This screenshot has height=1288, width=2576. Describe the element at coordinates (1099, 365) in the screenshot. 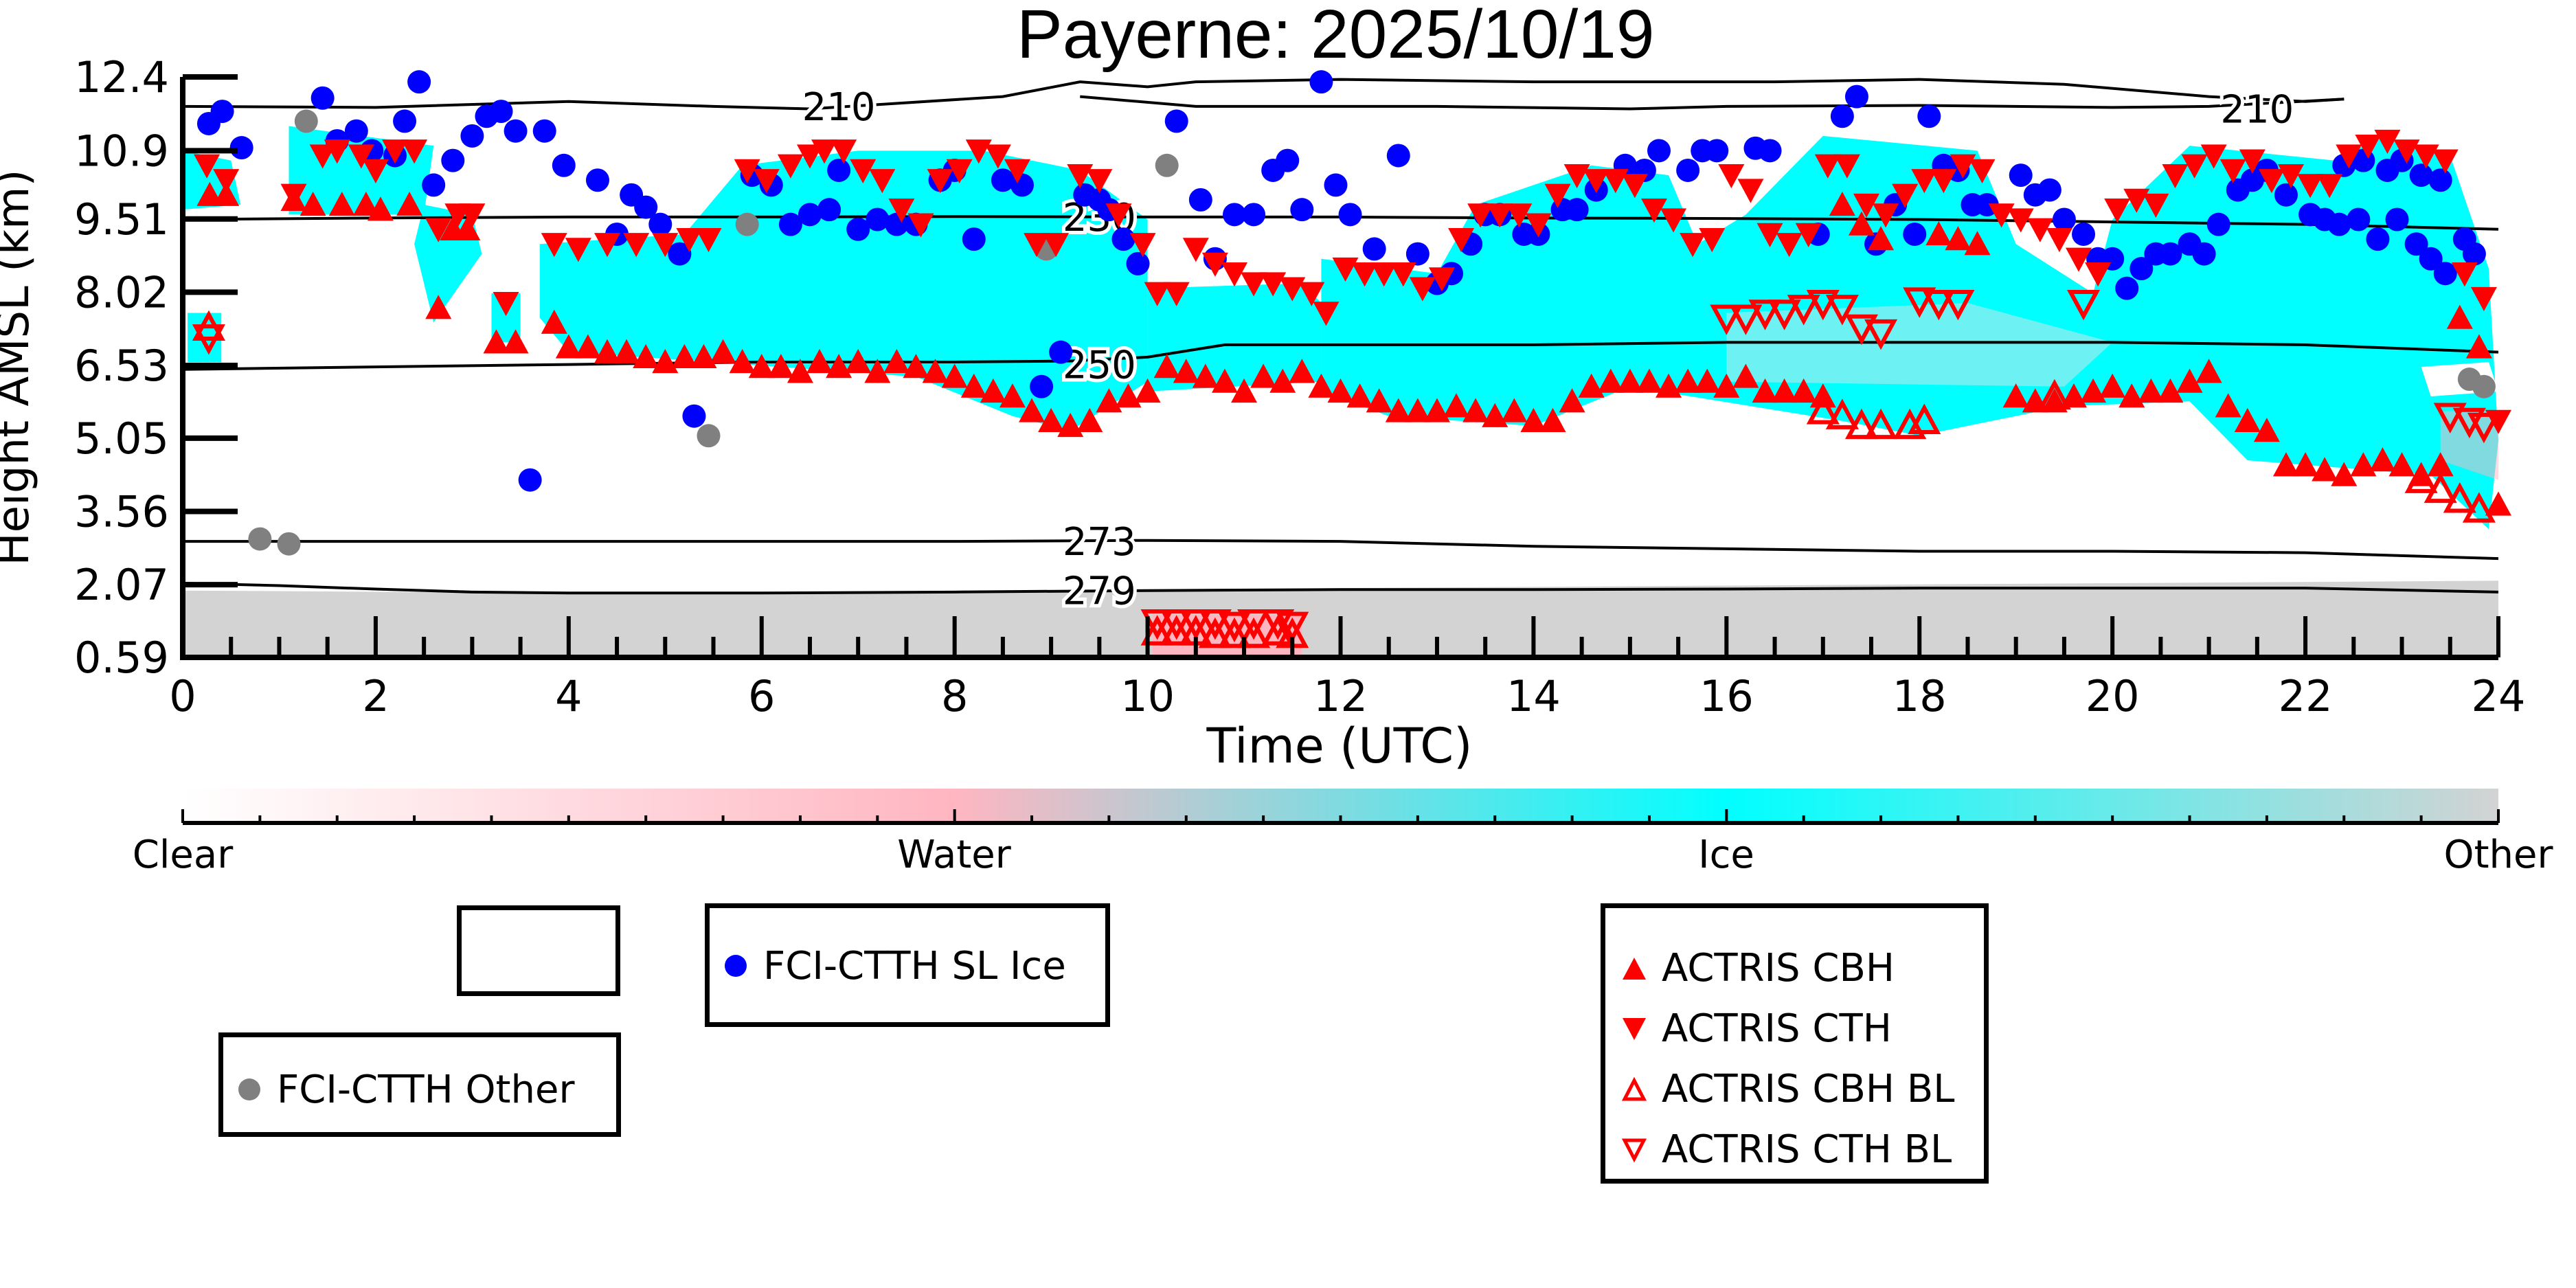

I see `contour-label-250: 250` at that location.